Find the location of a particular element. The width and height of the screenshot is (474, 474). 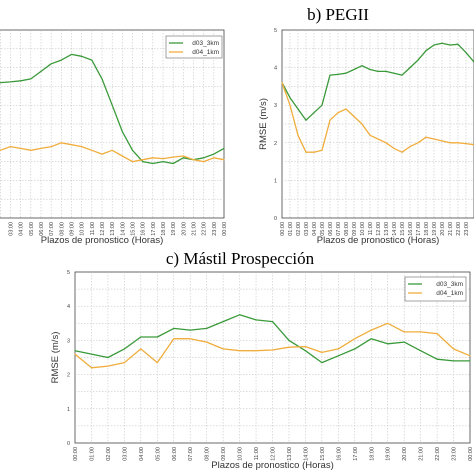

x-tick-label: 19:00 is located at coordinates (174, 229).